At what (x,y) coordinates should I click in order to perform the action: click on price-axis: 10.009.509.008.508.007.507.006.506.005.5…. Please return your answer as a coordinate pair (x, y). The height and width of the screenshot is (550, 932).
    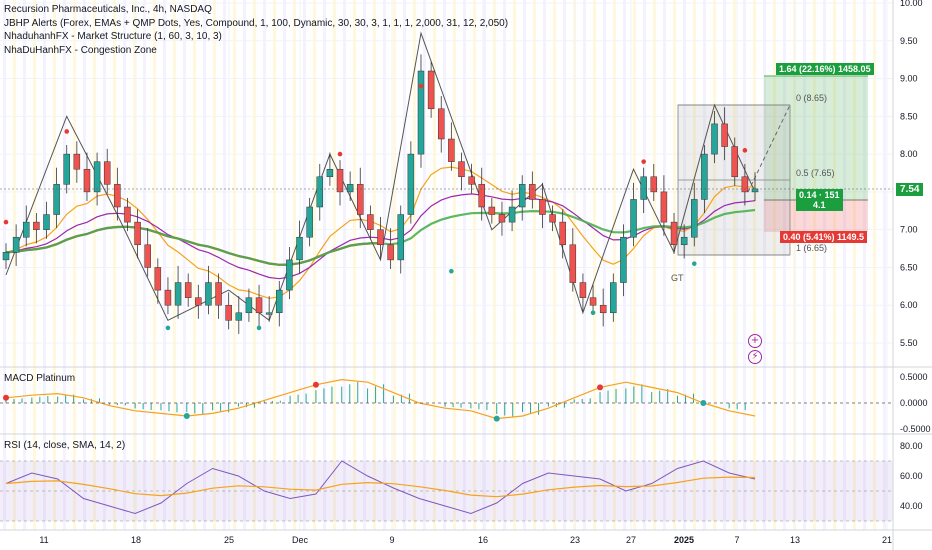
    Looking at the image, I should click on (911, 174).